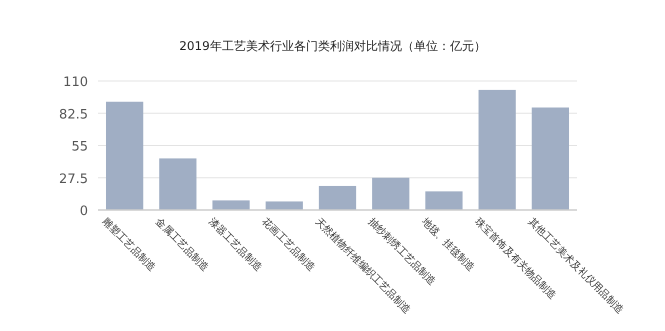  What do you see at coordinates (79, 147) in the screenshot?
I see `y-tick-label: 55` at bounding box center [79, 147].